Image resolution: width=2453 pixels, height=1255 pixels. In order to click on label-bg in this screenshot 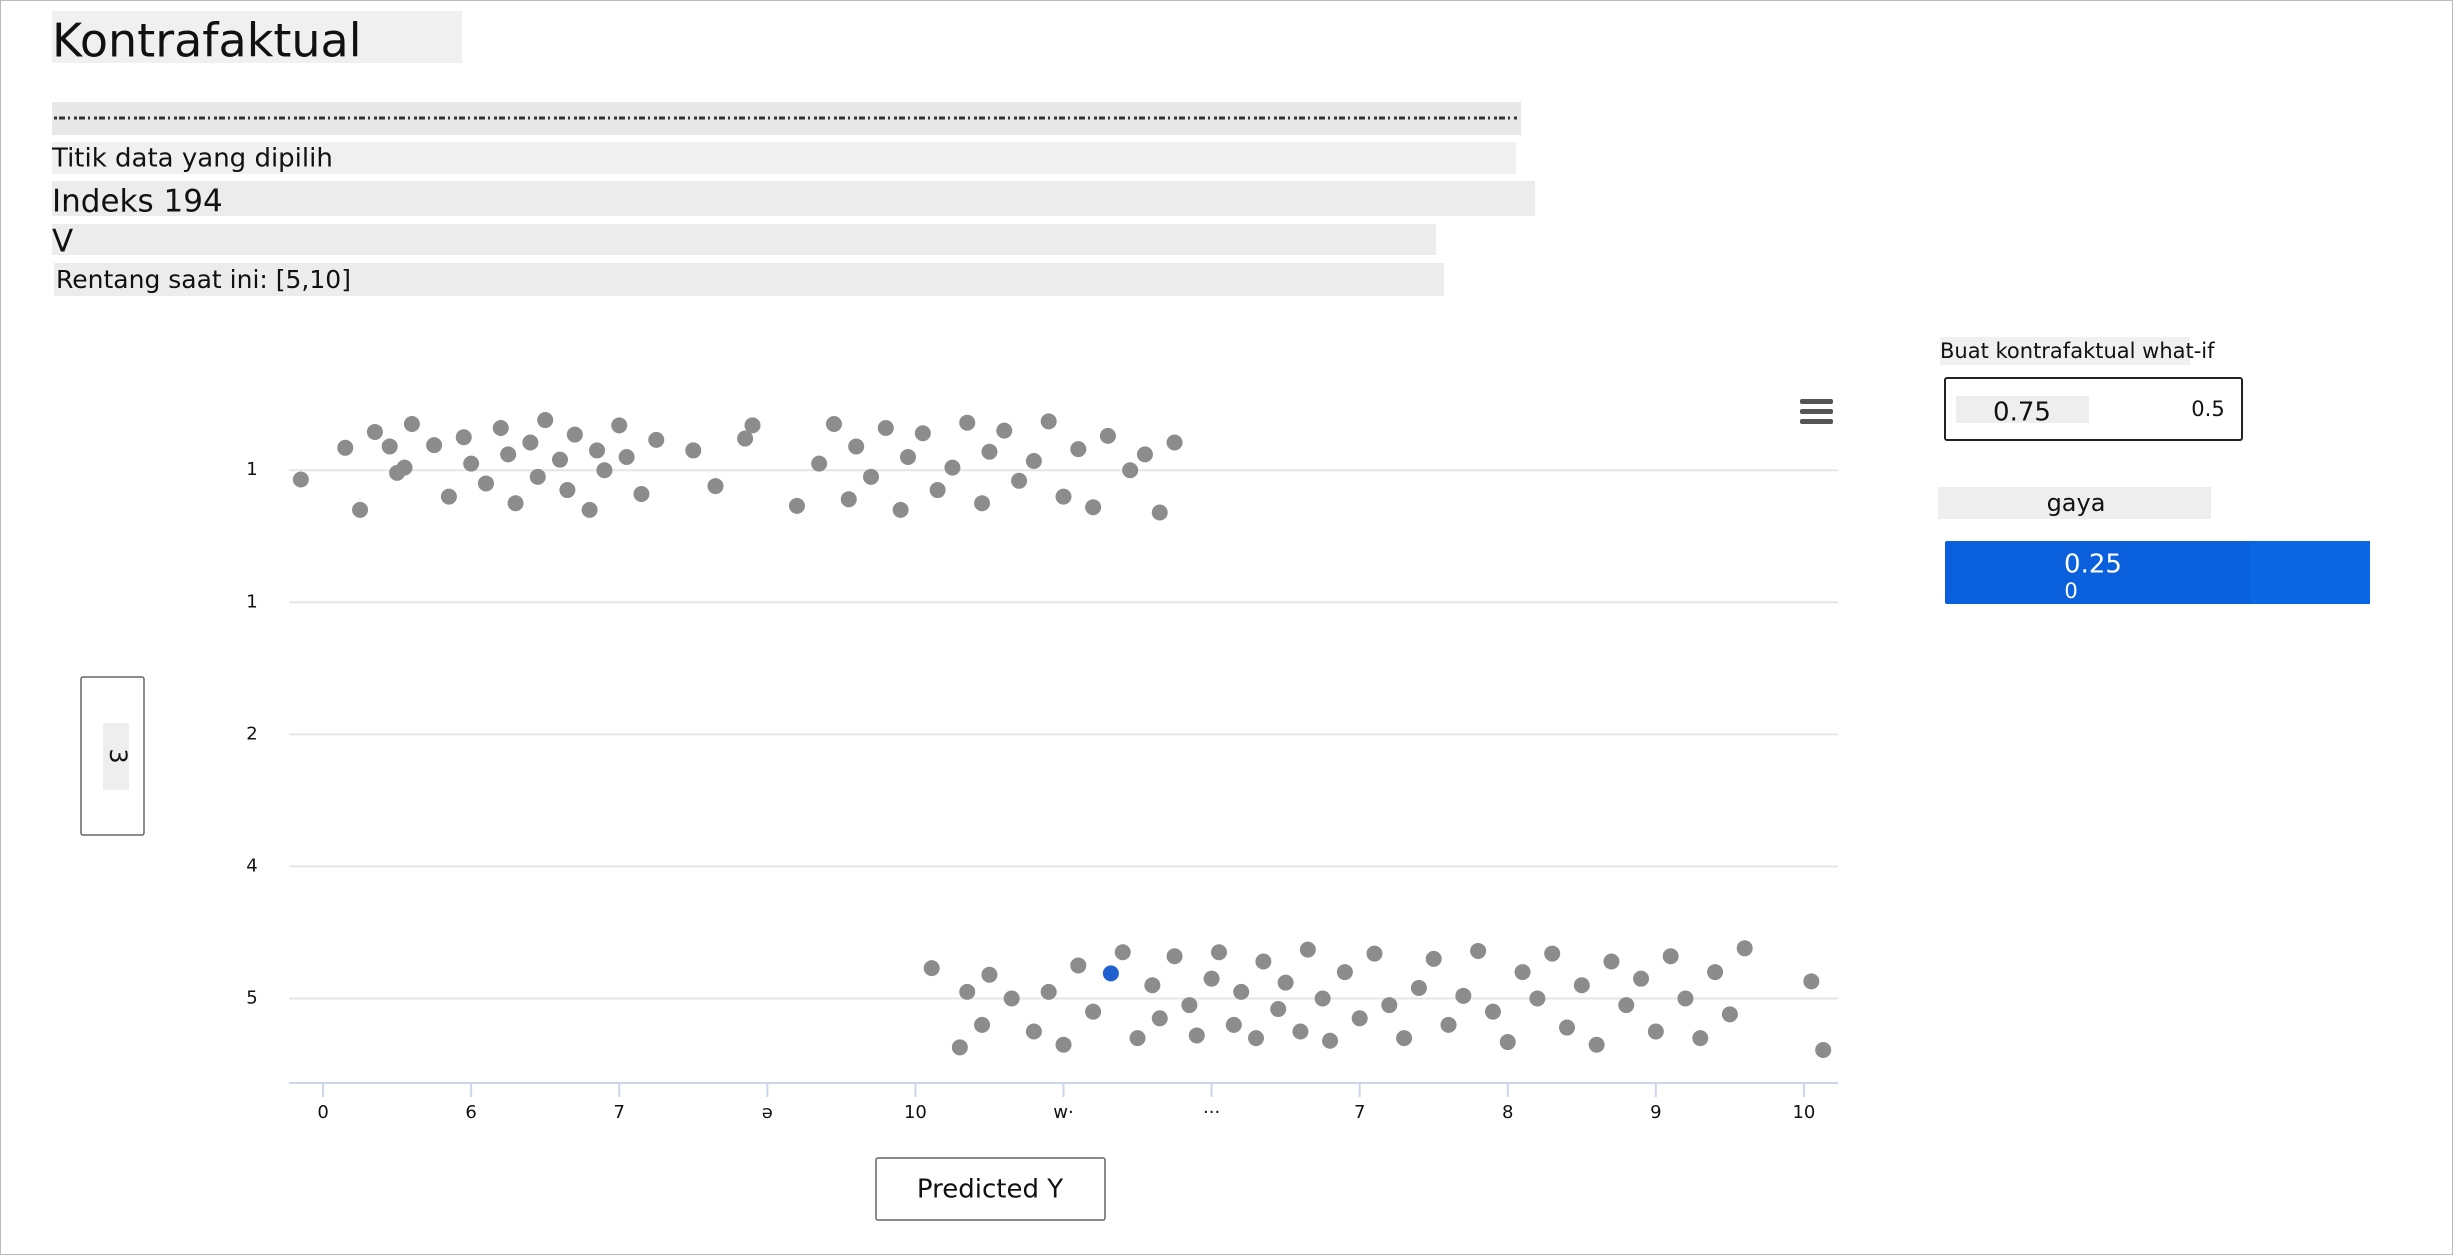, I will do `click(784, 158)`.